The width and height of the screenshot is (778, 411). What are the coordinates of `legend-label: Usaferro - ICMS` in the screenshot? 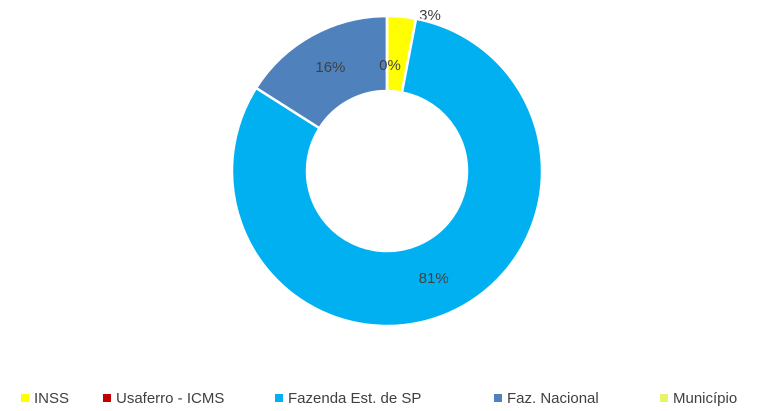 It's located at (170, 398).